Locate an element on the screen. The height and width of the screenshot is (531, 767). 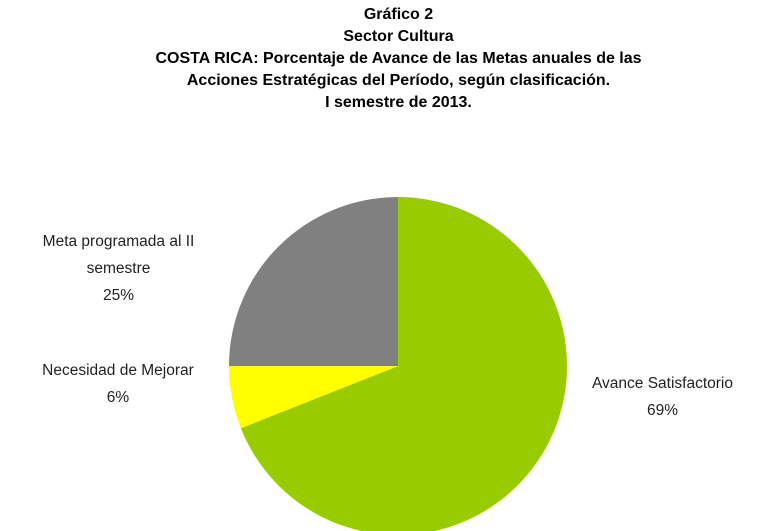
category-label: Necesidad de Mejorar is located at coordinates (118, 370).